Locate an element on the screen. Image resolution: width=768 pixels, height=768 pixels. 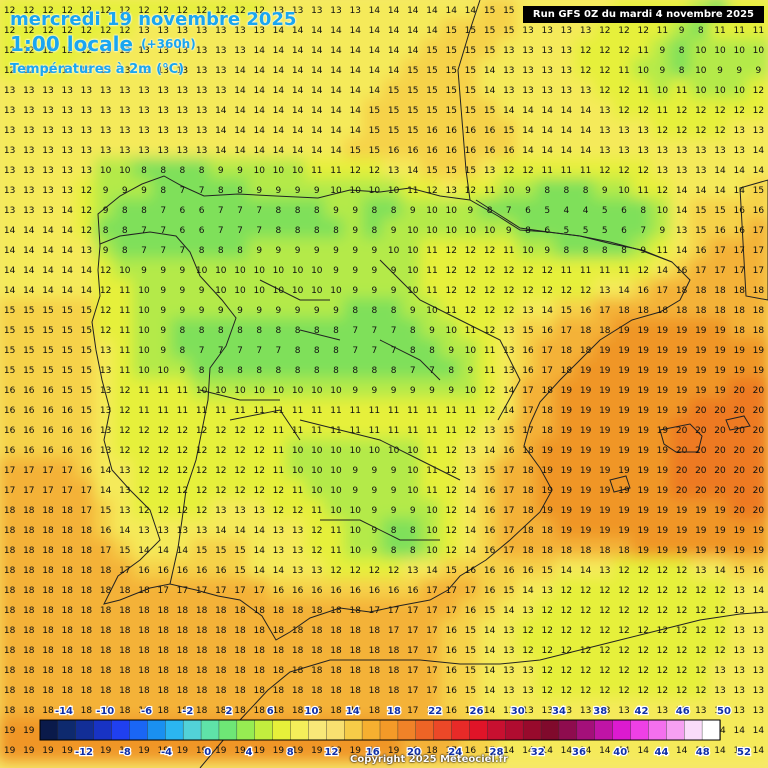
legend-label: -14 is located at coordinates (64, 711).